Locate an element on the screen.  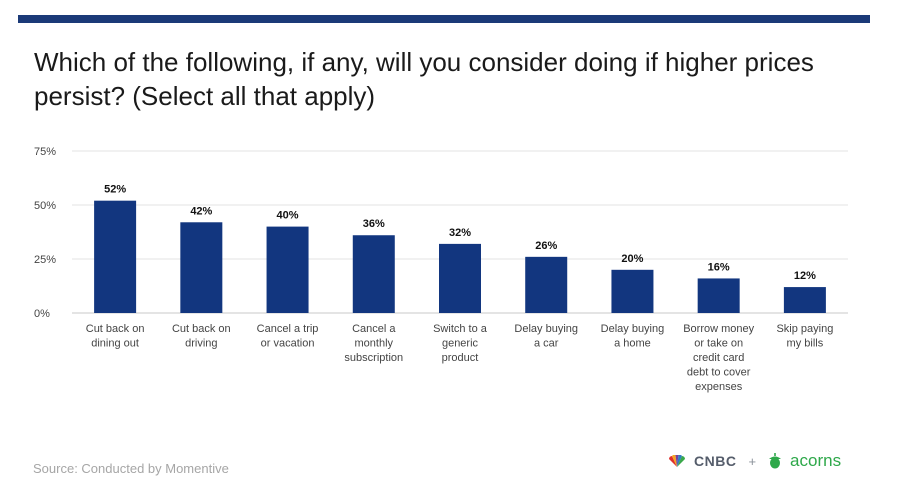
data-label: 32% is located at coordinates (460, 233).